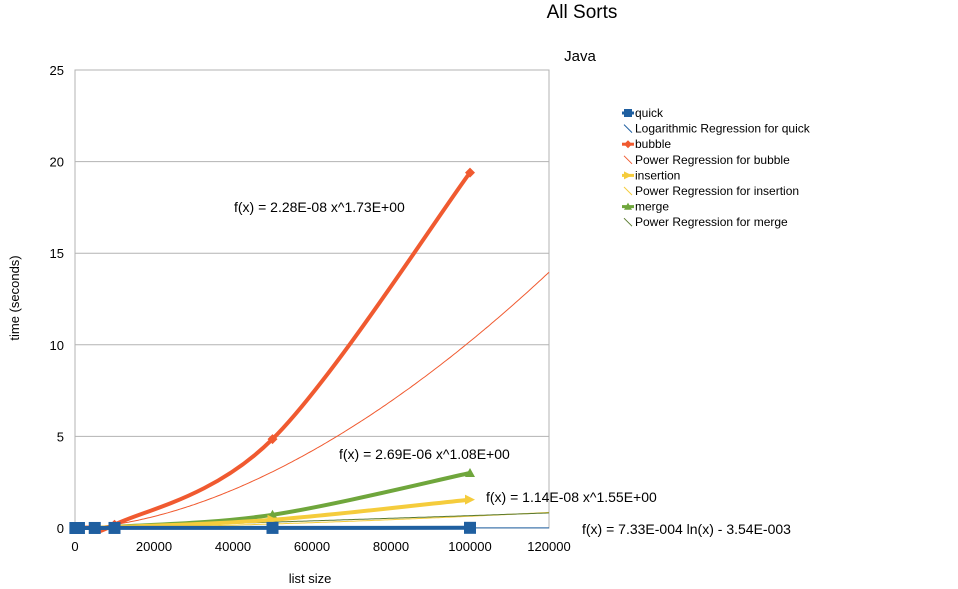  I want to click on legend-item: Power Regression for merge, so click(705, 222).